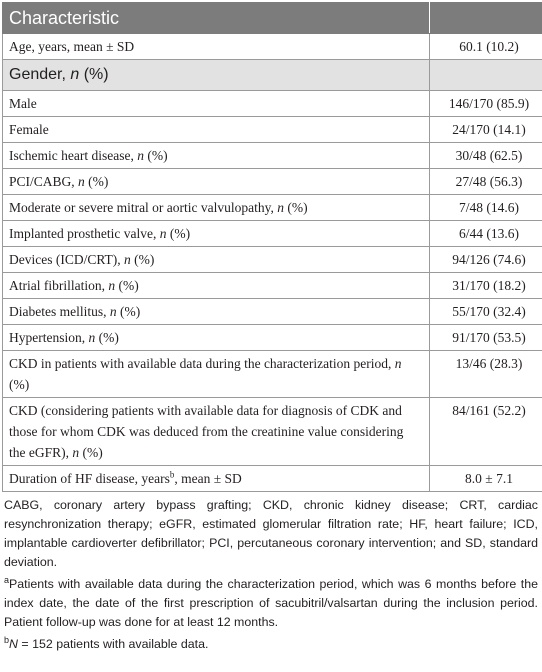 The image size is (542, 672). What do you see at coordinates (216, 75) in the screenshot?
I see `section-label: Gender, n (%)` at bounding box center [216, 75].